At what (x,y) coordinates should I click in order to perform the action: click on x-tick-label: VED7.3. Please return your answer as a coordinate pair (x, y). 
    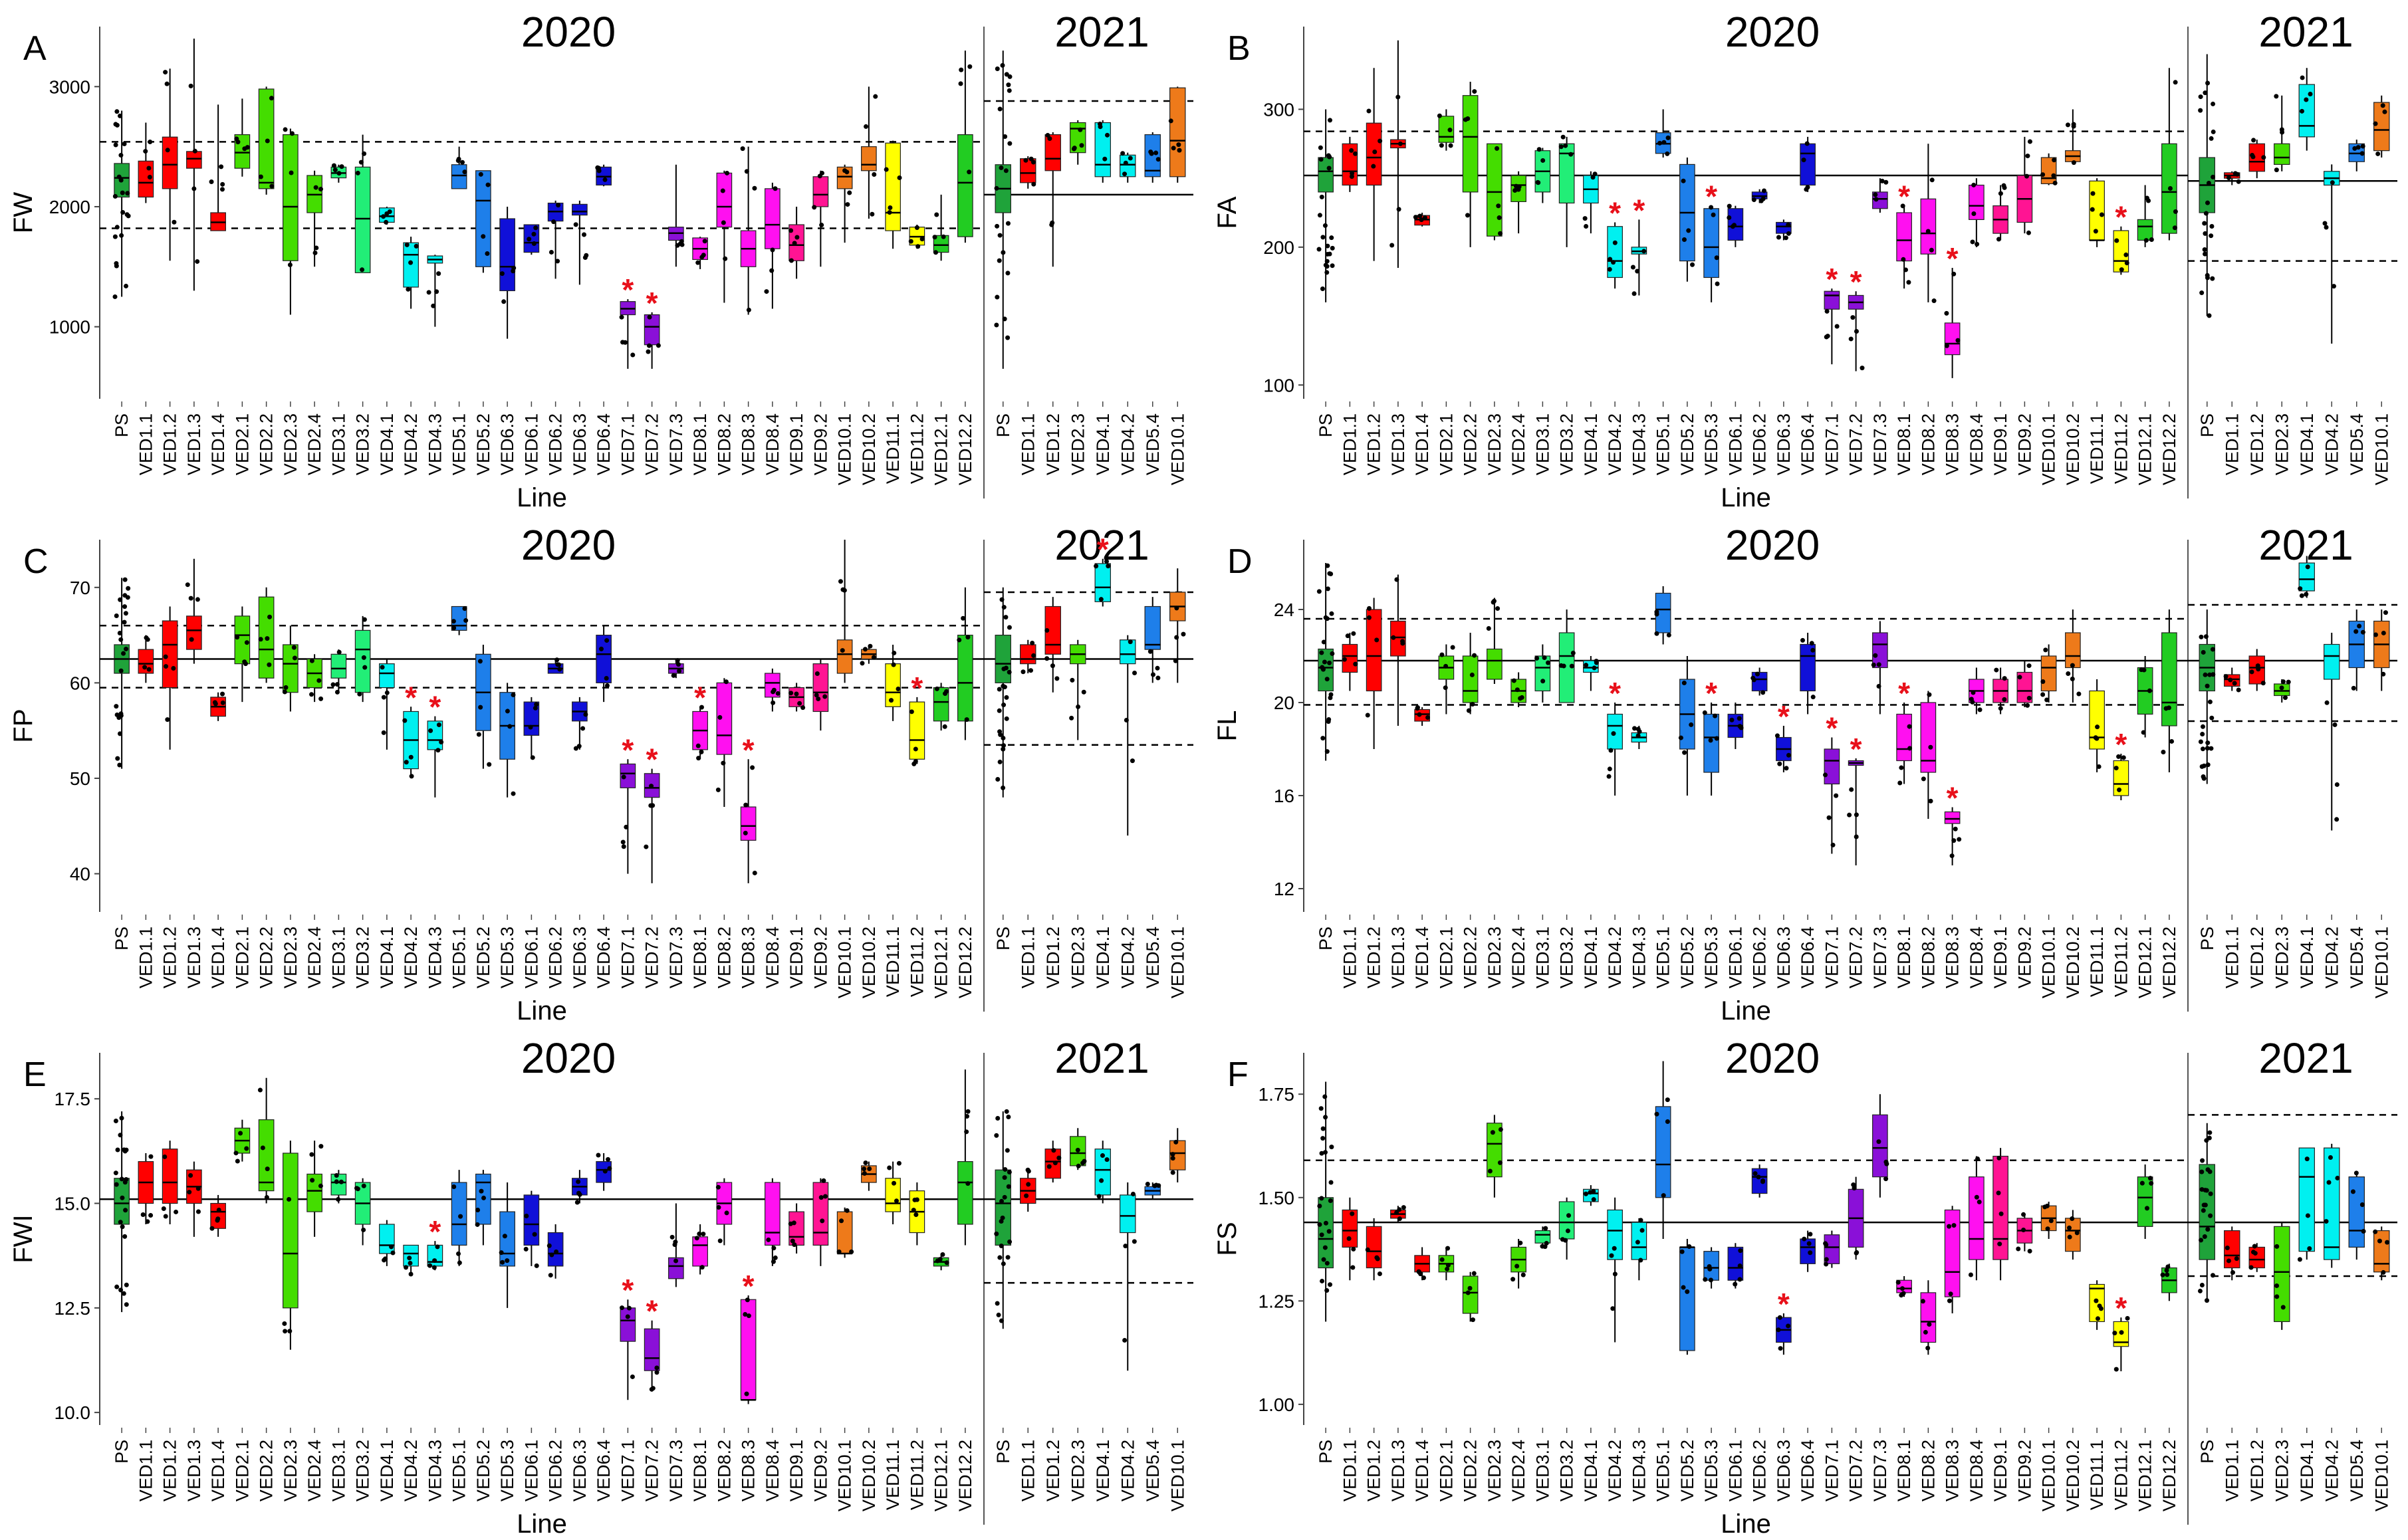
    Looking at the image, I should click on (676, 1471).